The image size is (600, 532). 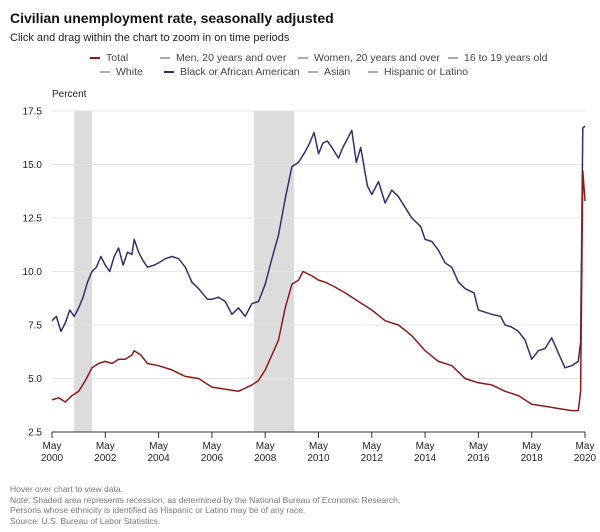 I want to click on legend-label-asian: Asian, so click(x=337, y=72).